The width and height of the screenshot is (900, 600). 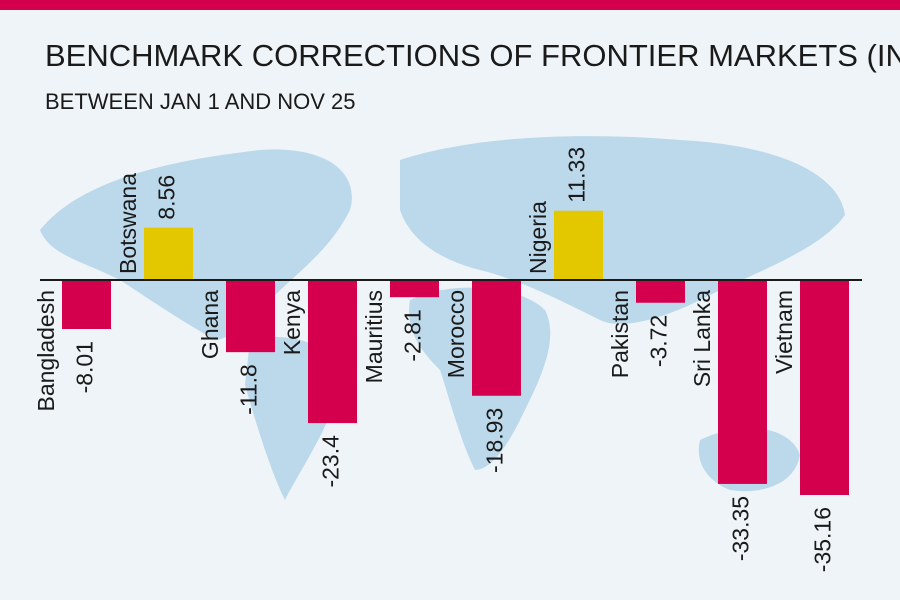 I want to click on value-label: -23.4, so click(x=331, y=461).